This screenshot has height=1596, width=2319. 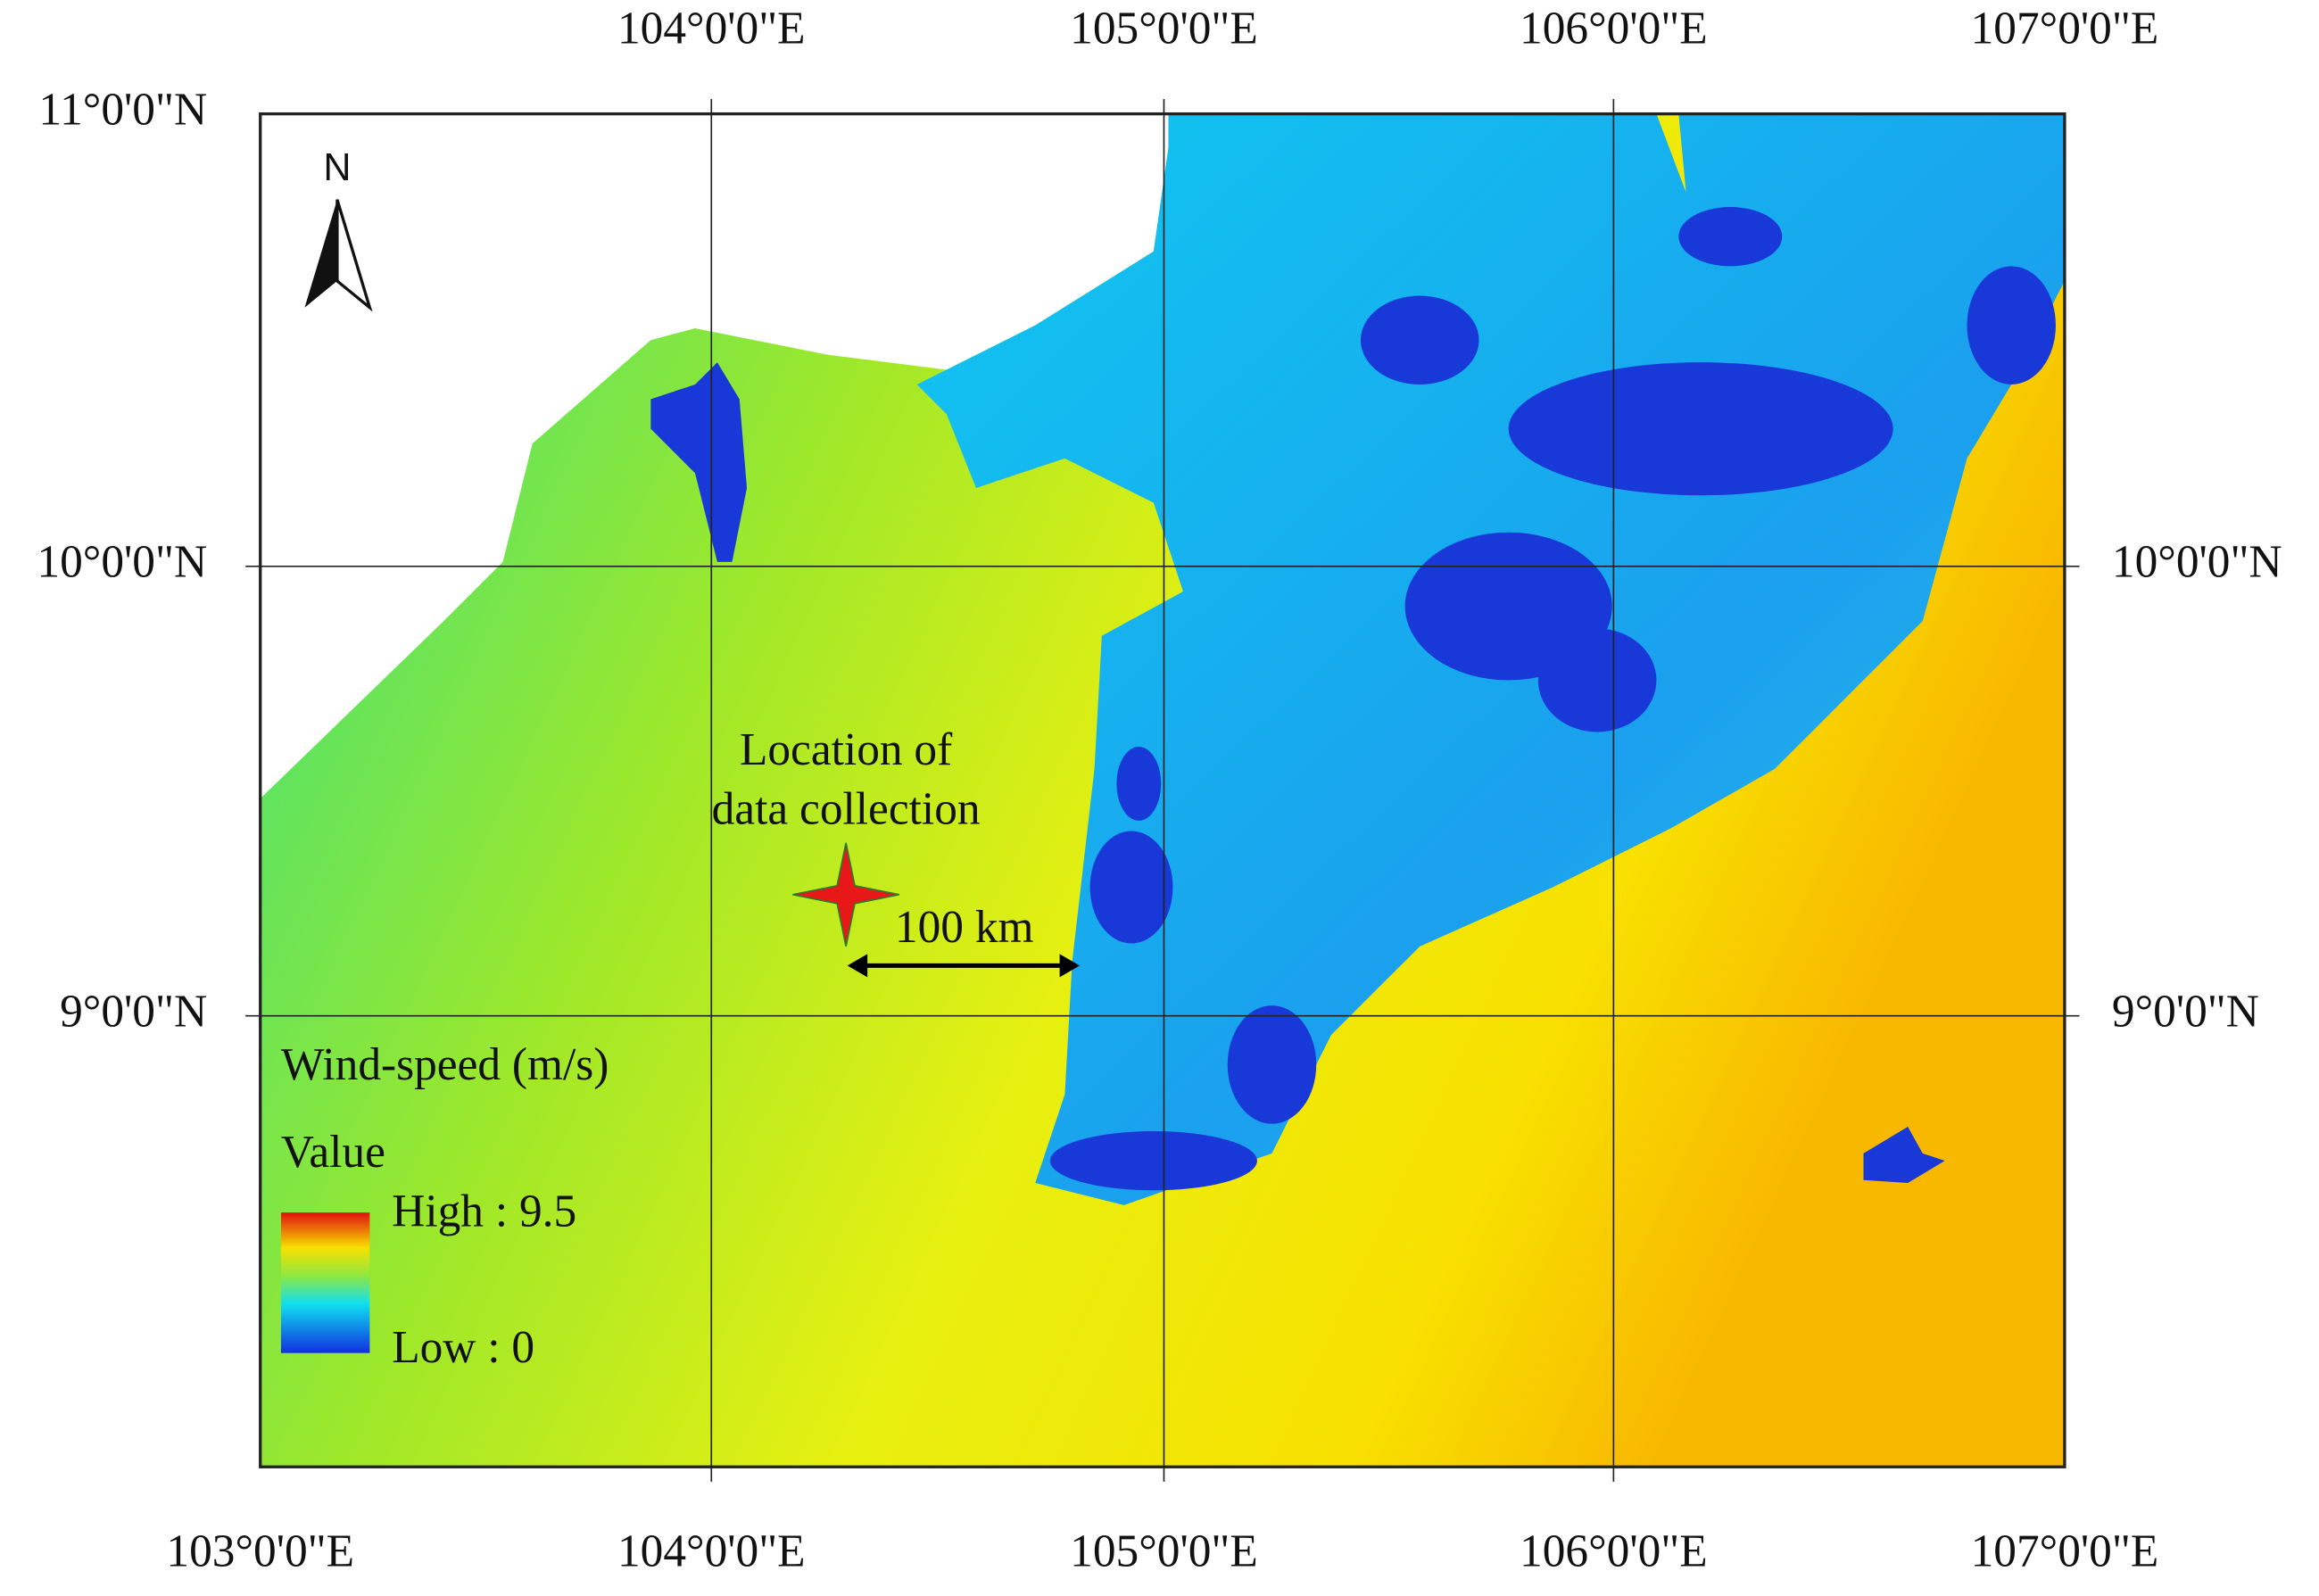 I want to click on star, so click(x=845, y=894).